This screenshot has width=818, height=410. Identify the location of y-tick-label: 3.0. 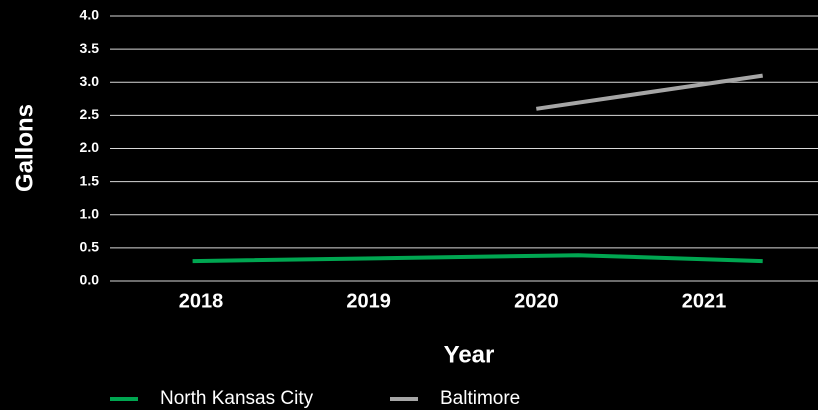
(90, 81).